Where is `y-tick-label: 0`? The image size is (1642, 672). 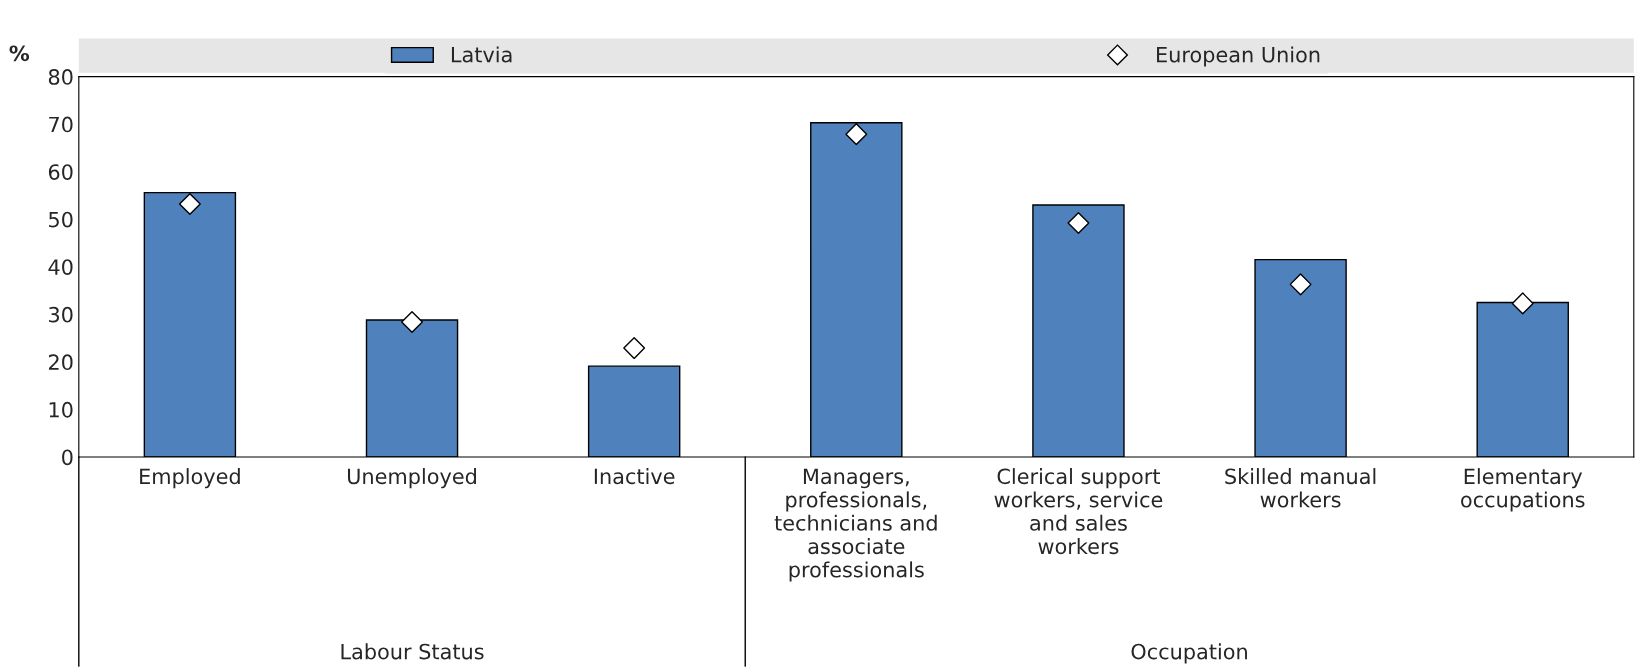 y-tick-label: 0 is located at coordinates (67, 457).